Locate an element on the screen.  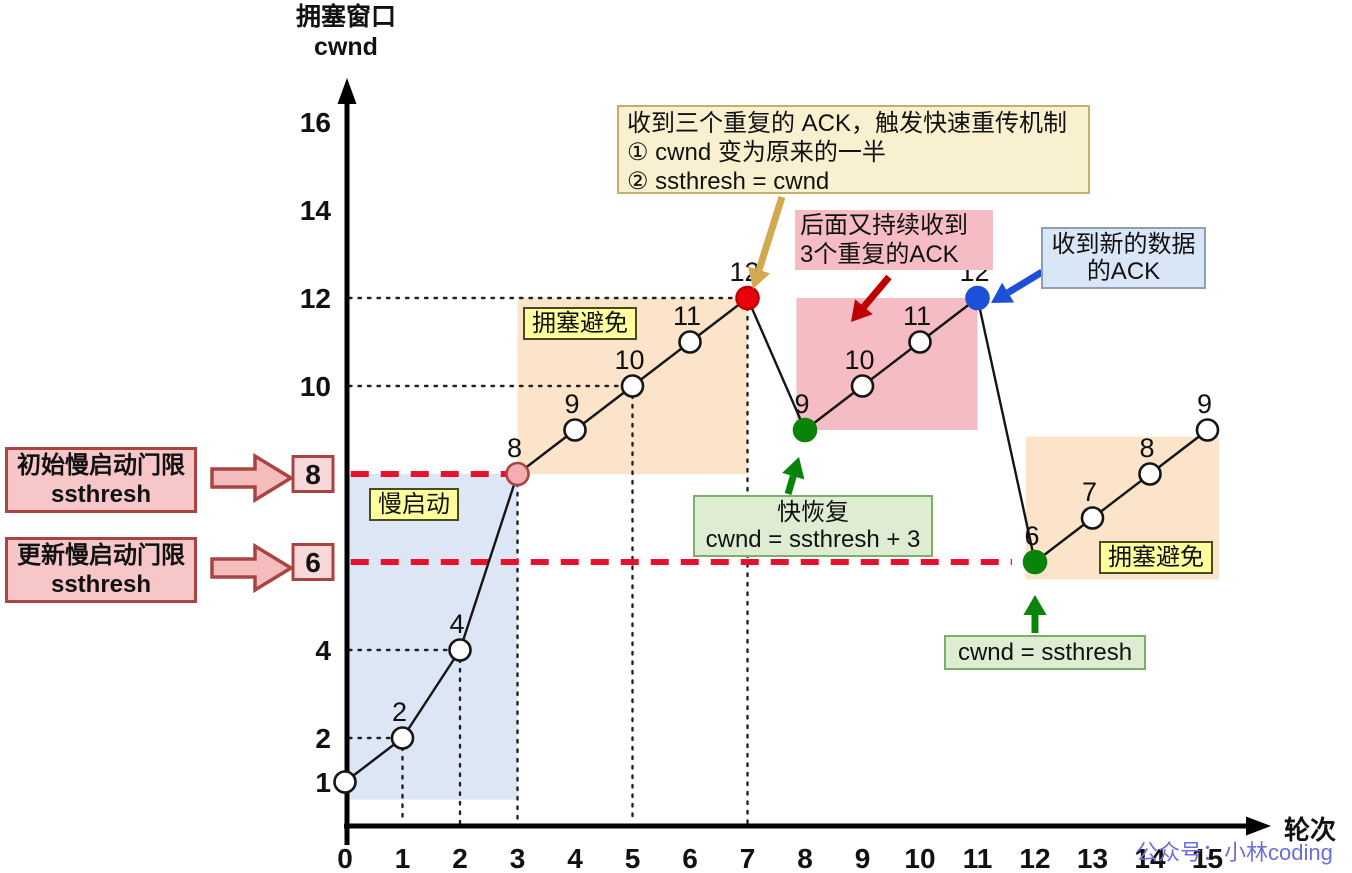
y-tick-label: 8 is located at coordinates (313, 474).